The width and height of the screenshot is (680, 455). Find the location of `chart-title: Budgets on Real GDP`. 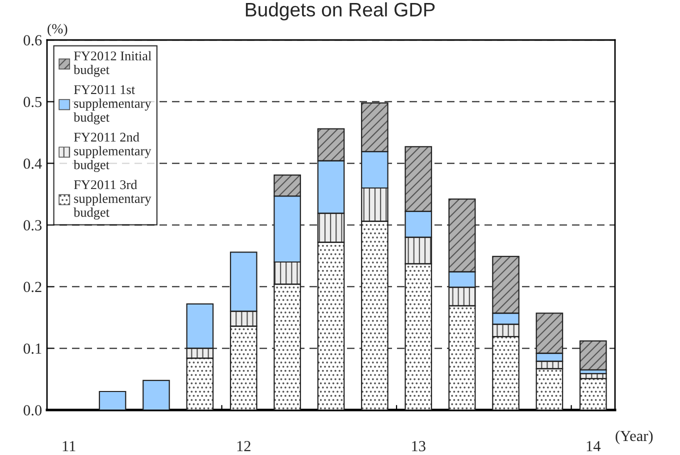

chart-title: Budgets on Real GDP is located at coordinates (340, 11).